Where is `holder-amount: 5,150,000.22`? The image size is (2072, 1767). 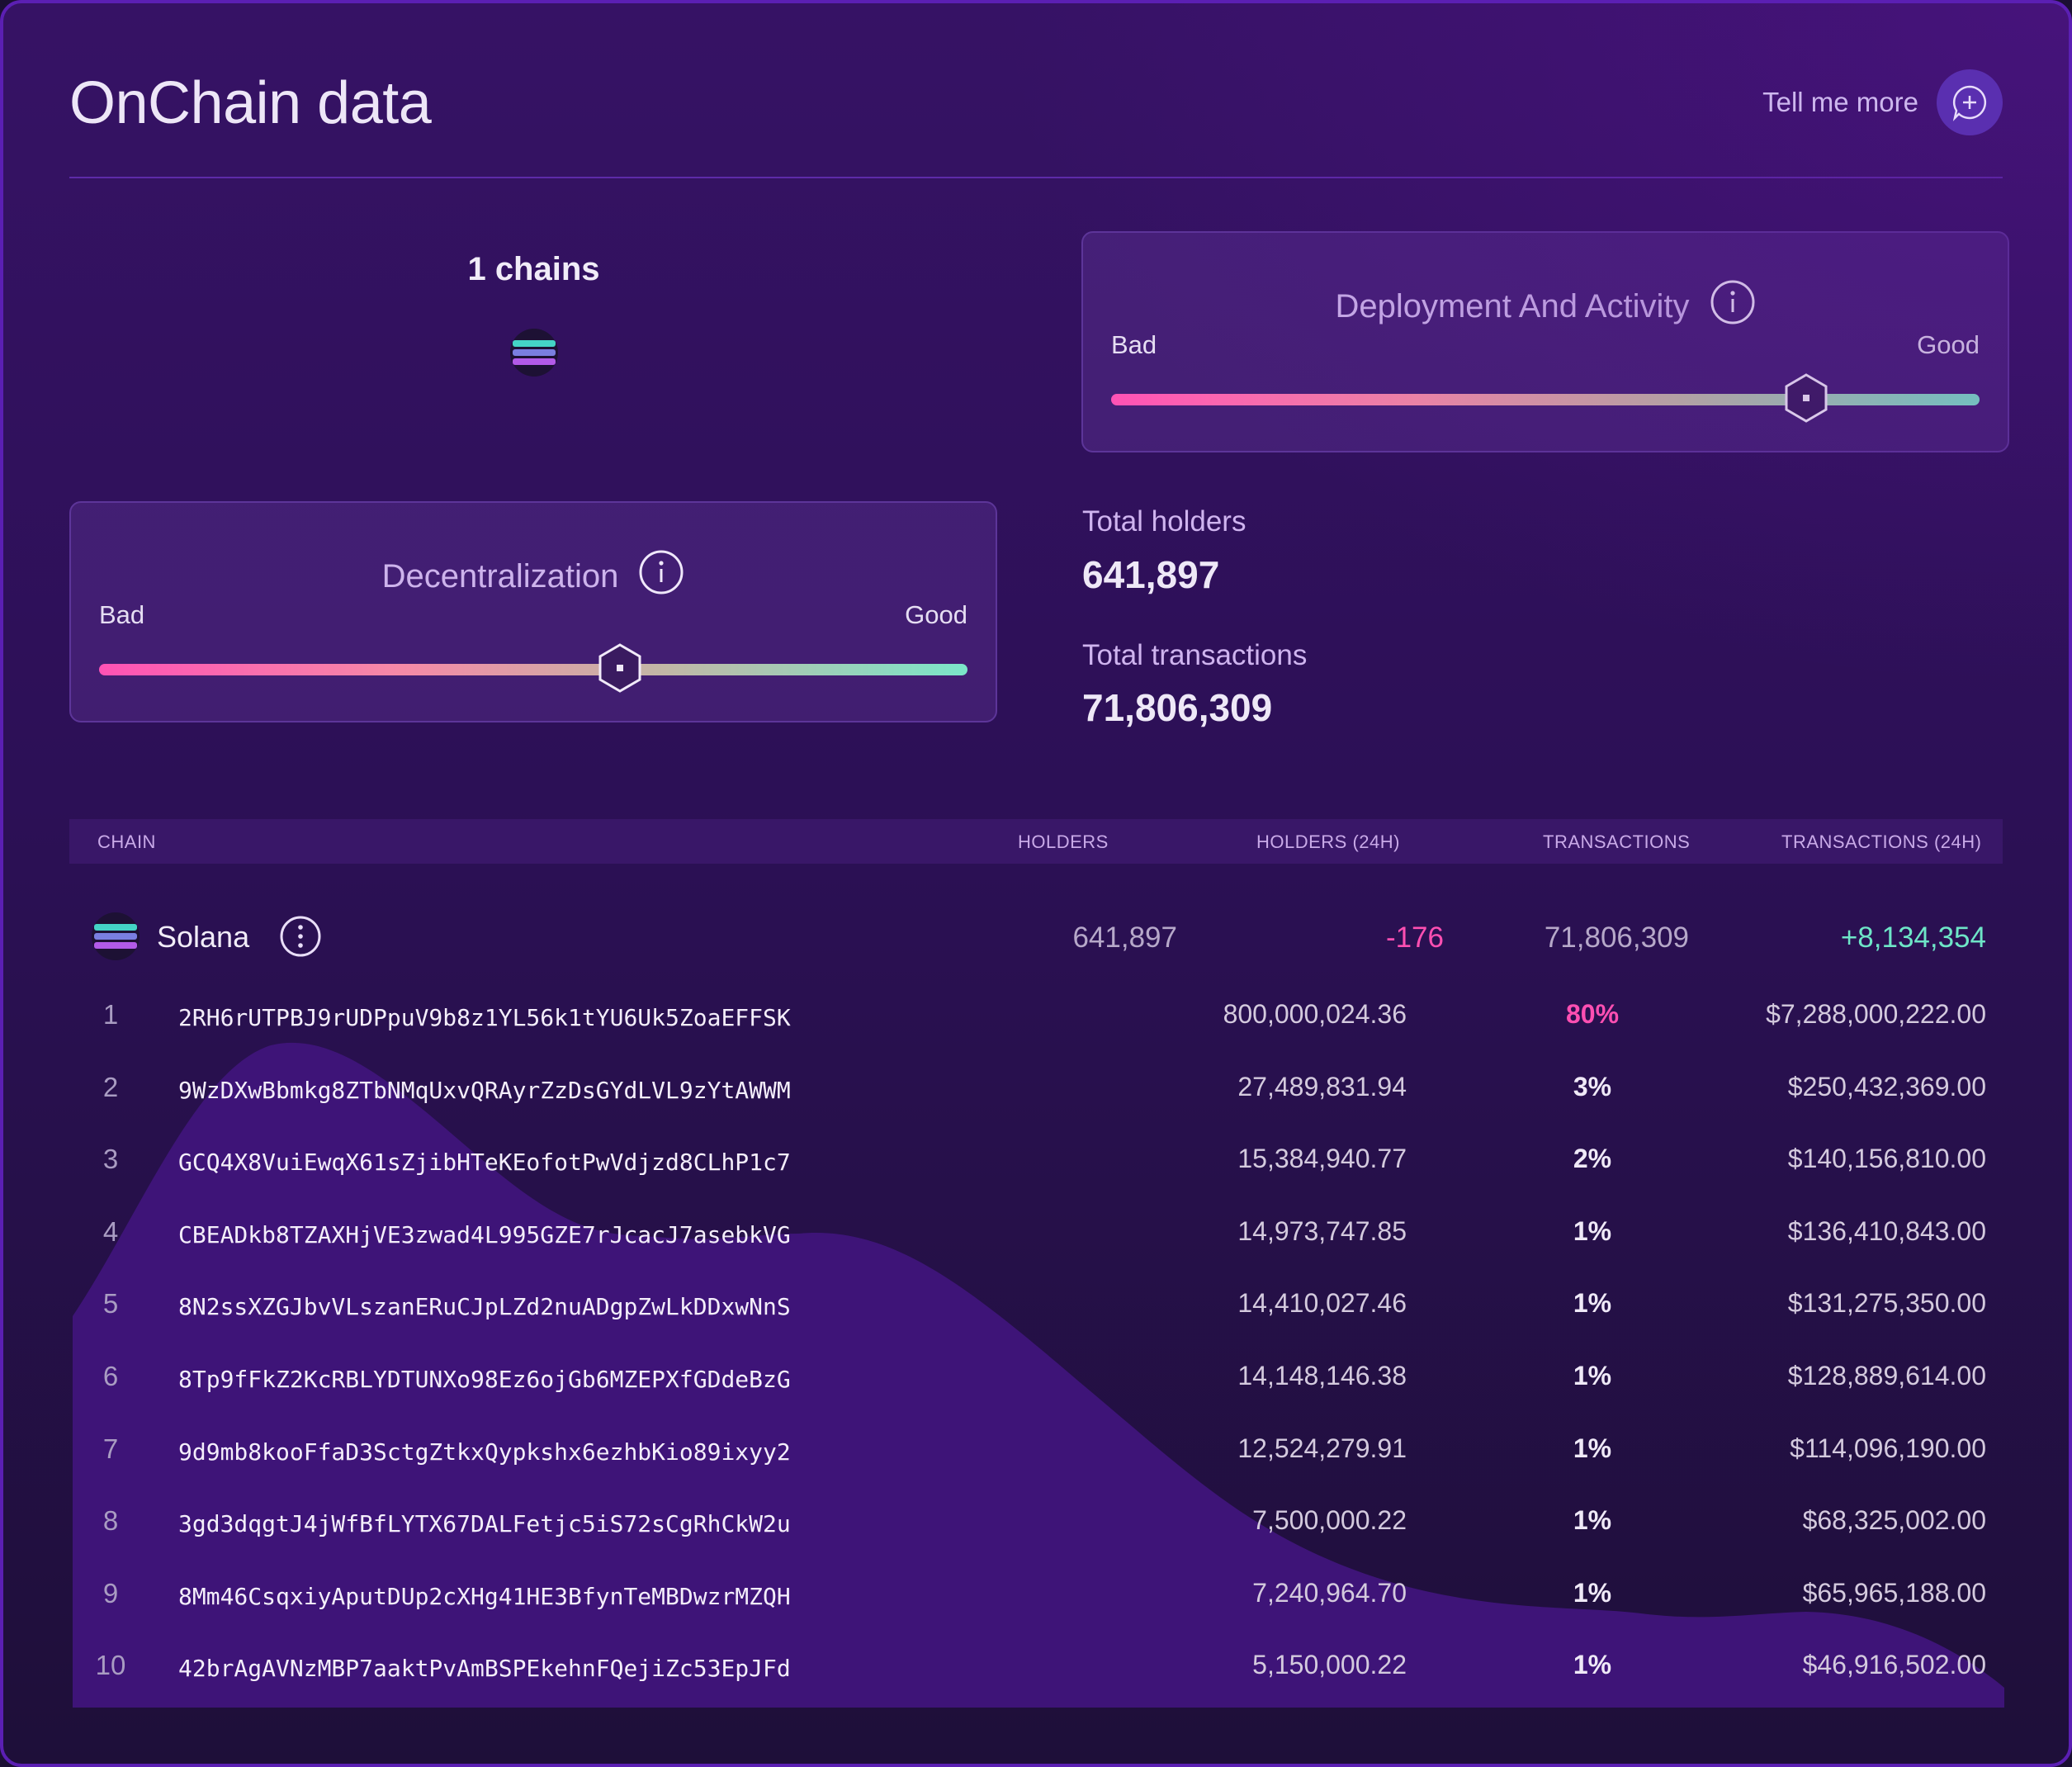 holder-amount: 5,150,000.22 is located at coordinates (1329, 1665).